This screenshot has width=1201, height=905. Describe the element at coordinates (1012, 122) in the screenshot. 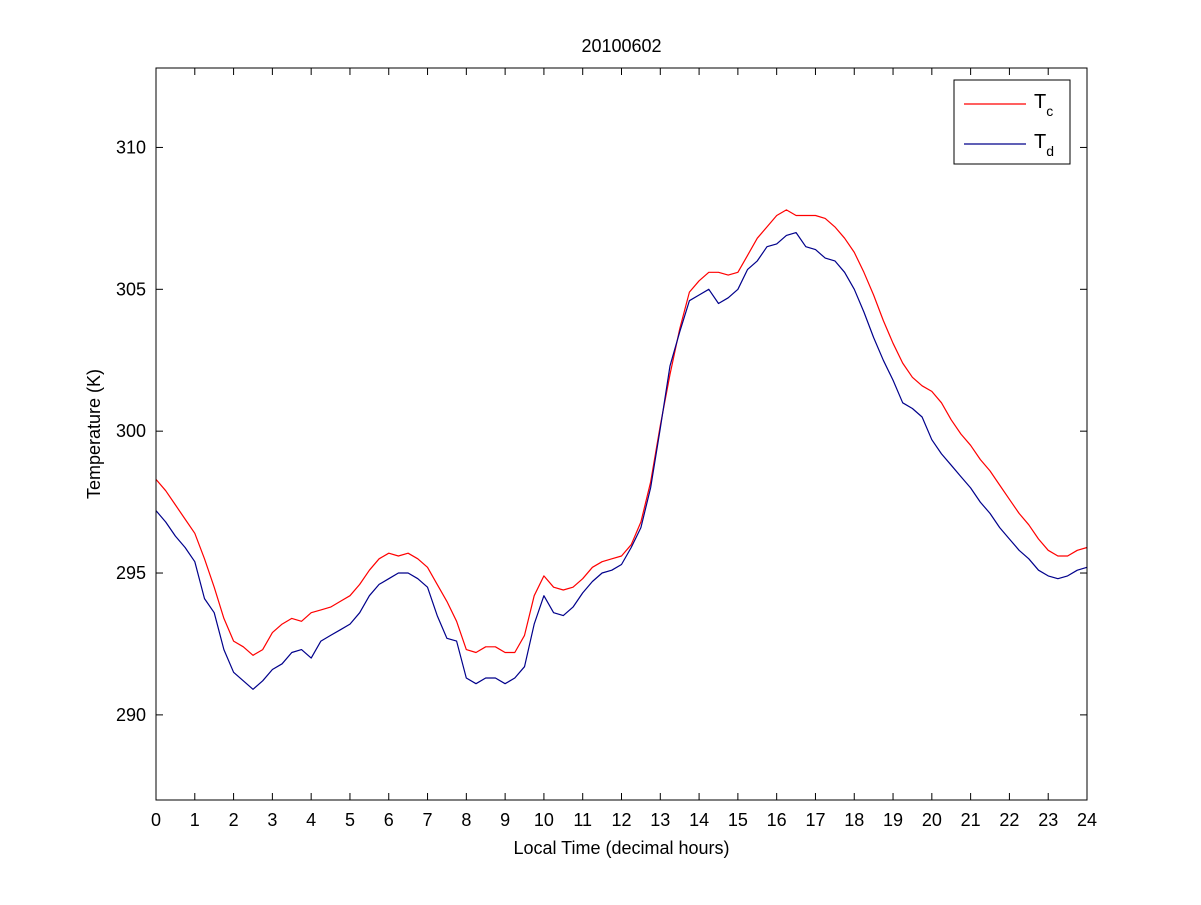

I see `legend-box` at that location.